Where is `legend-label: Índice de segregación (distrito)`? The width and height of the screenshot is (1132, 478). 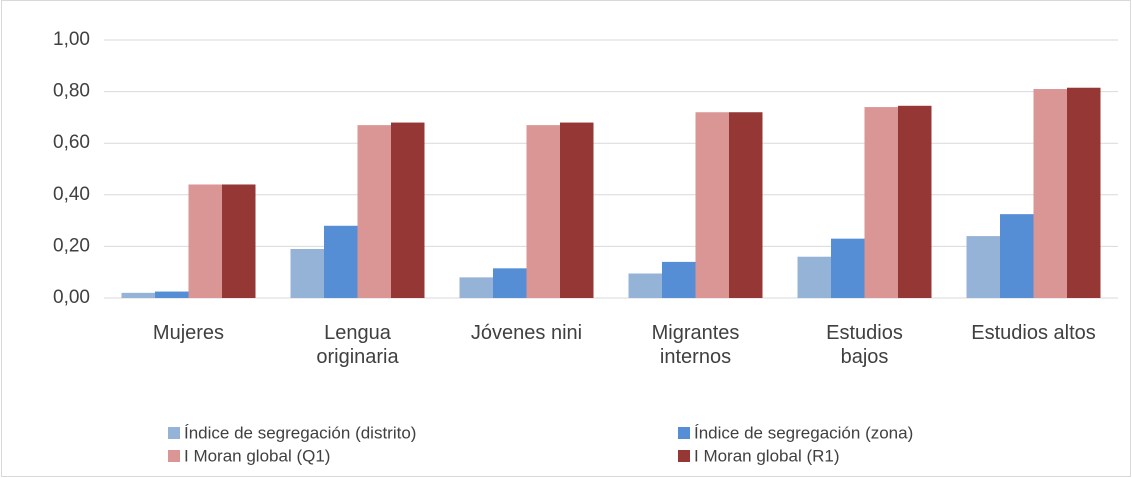
legend-label: Índice de segregación (distrito) is located at coordinates (300, 432).